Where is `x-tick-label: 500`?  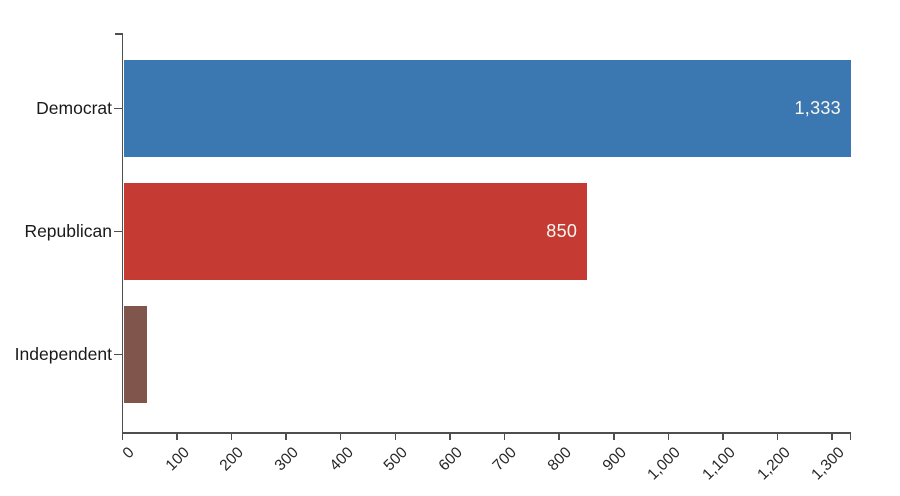
x-tick-label: 500 is located at coordinates (396, 459).